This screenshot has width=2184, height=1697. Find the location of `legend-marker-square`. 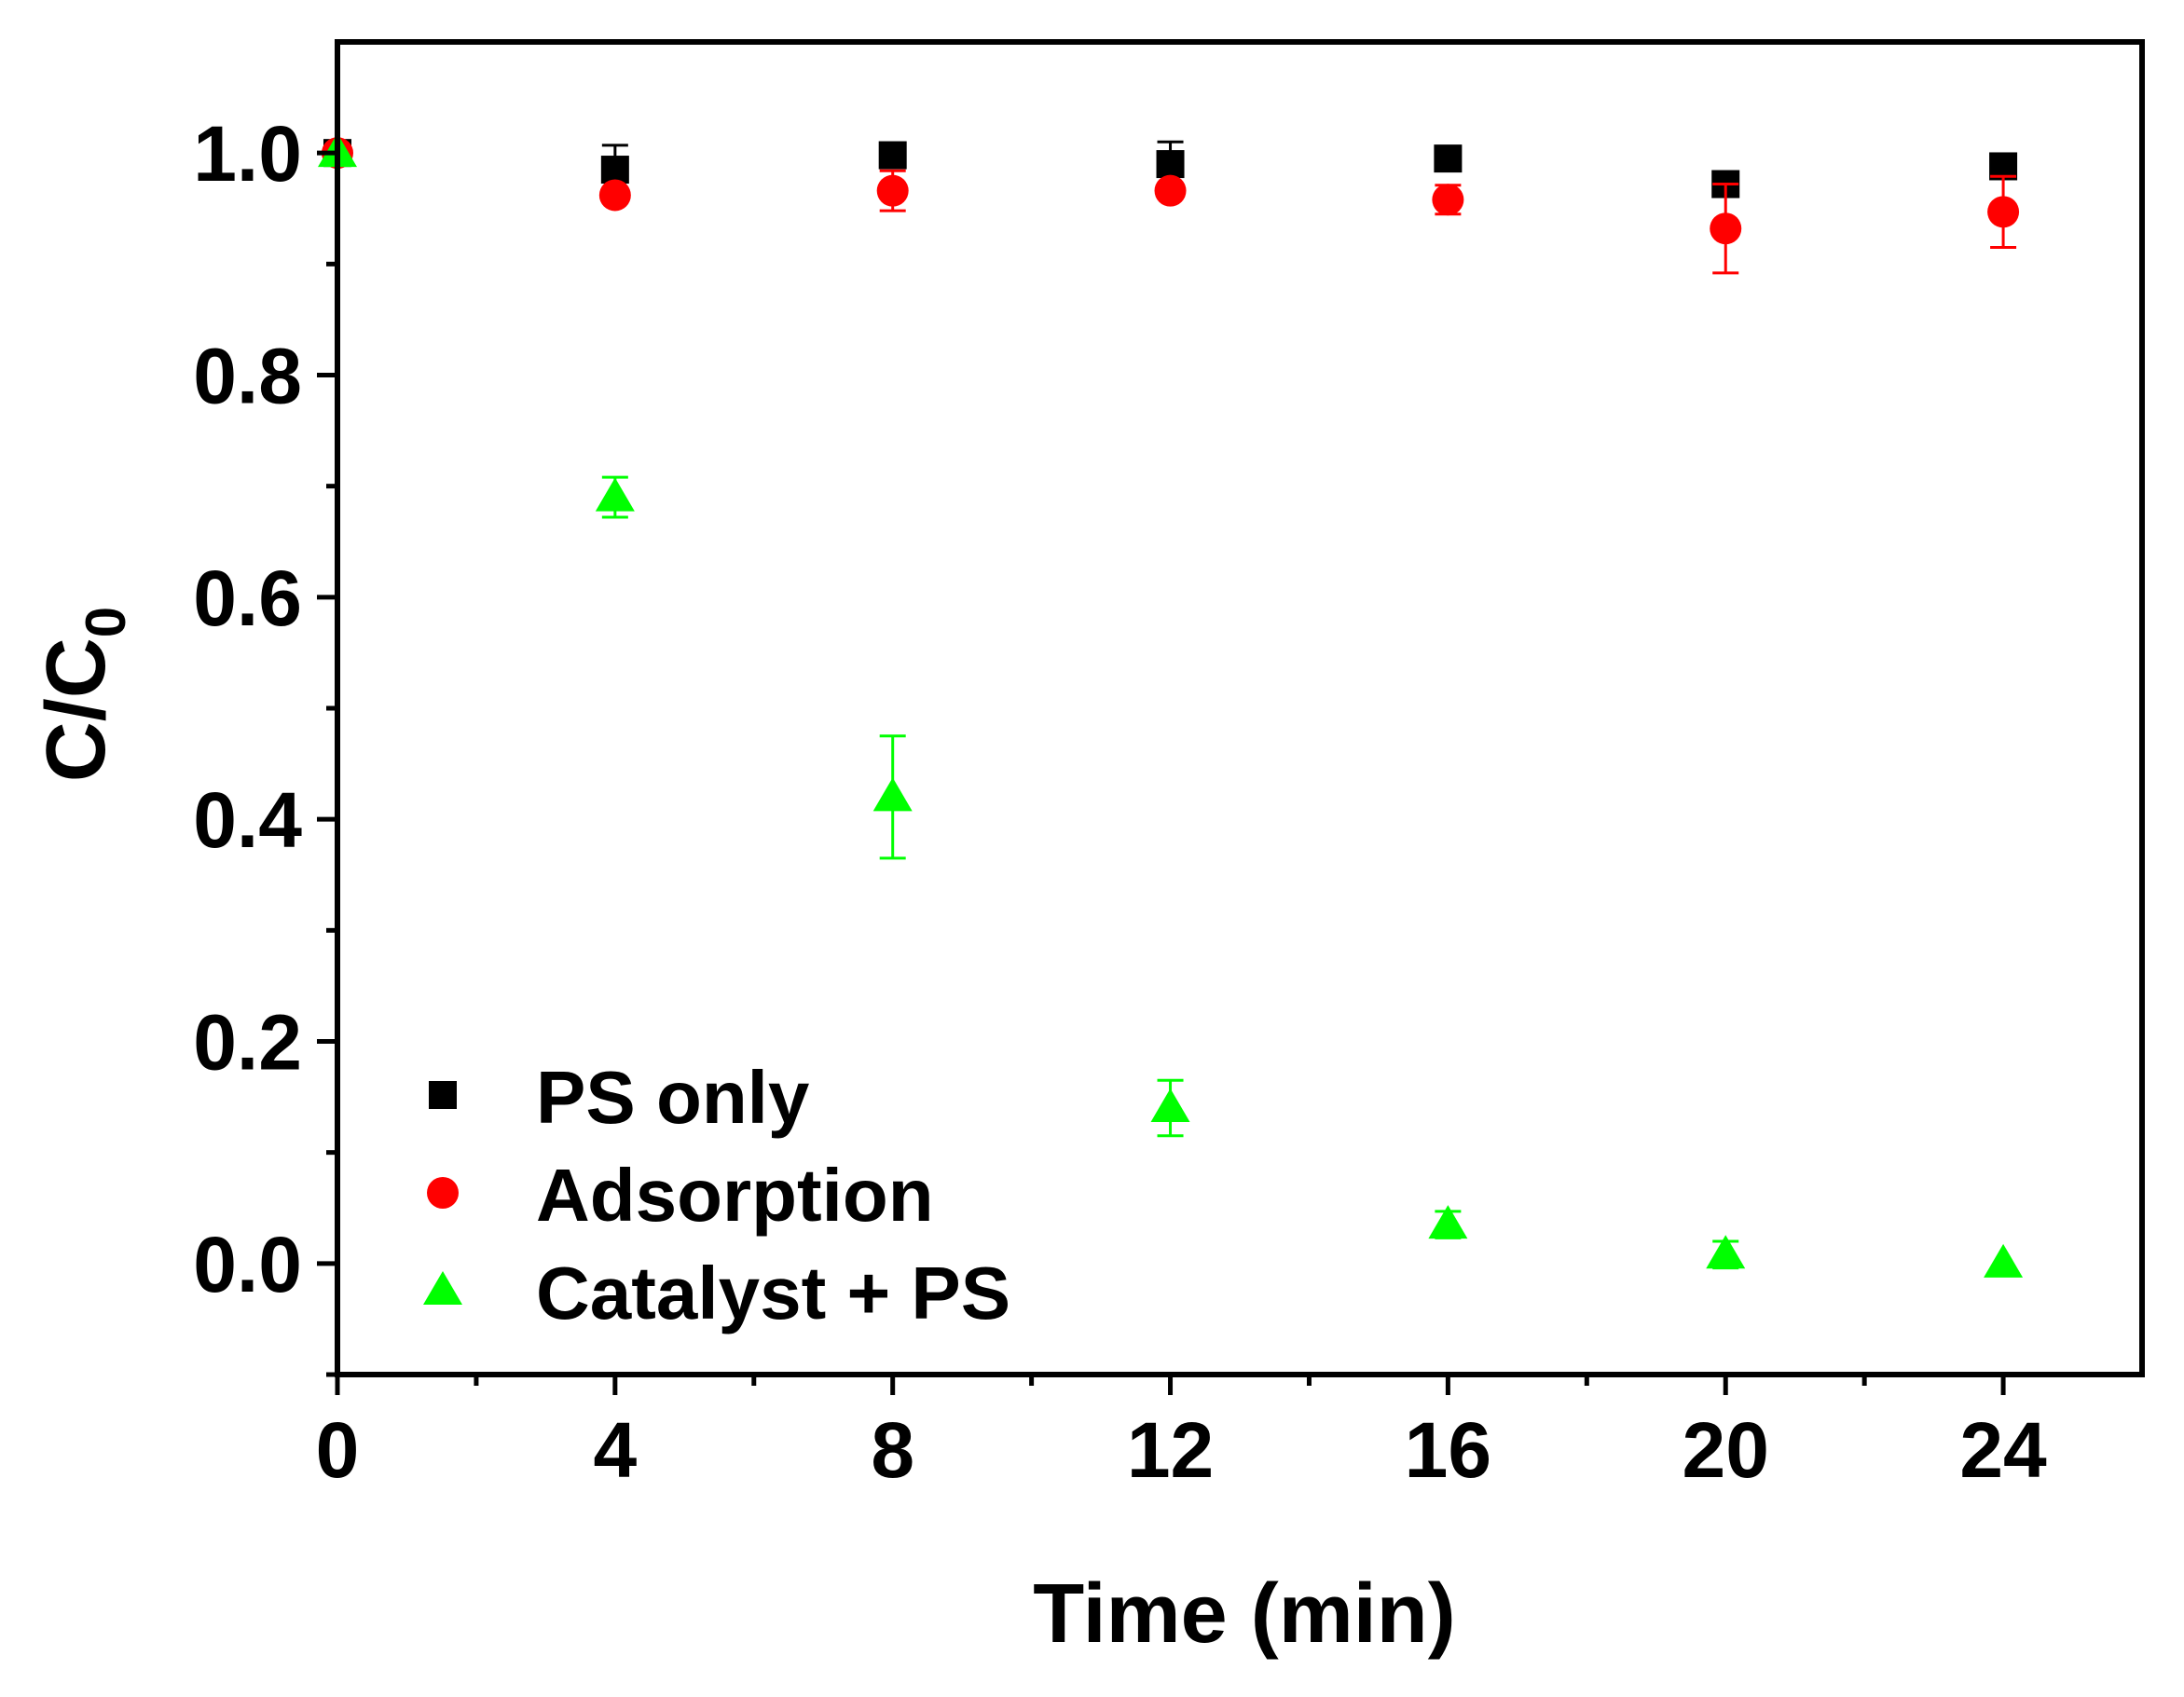

legend-marker-square is located at coordinates (443, 1095).